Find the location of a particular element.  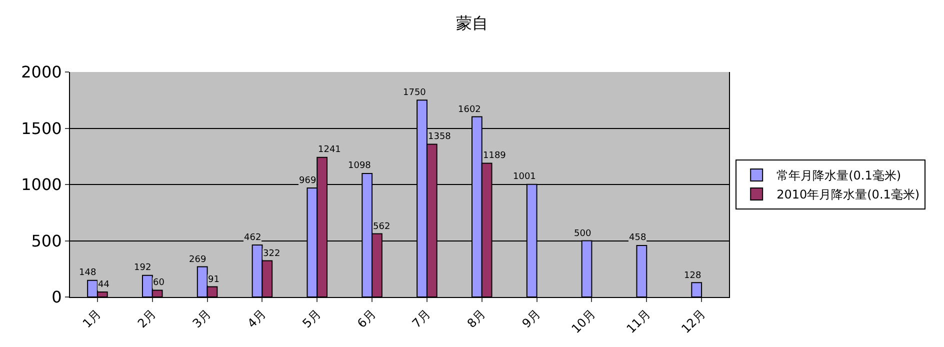

data-label: 1001 is located at coordinates (524, 177).